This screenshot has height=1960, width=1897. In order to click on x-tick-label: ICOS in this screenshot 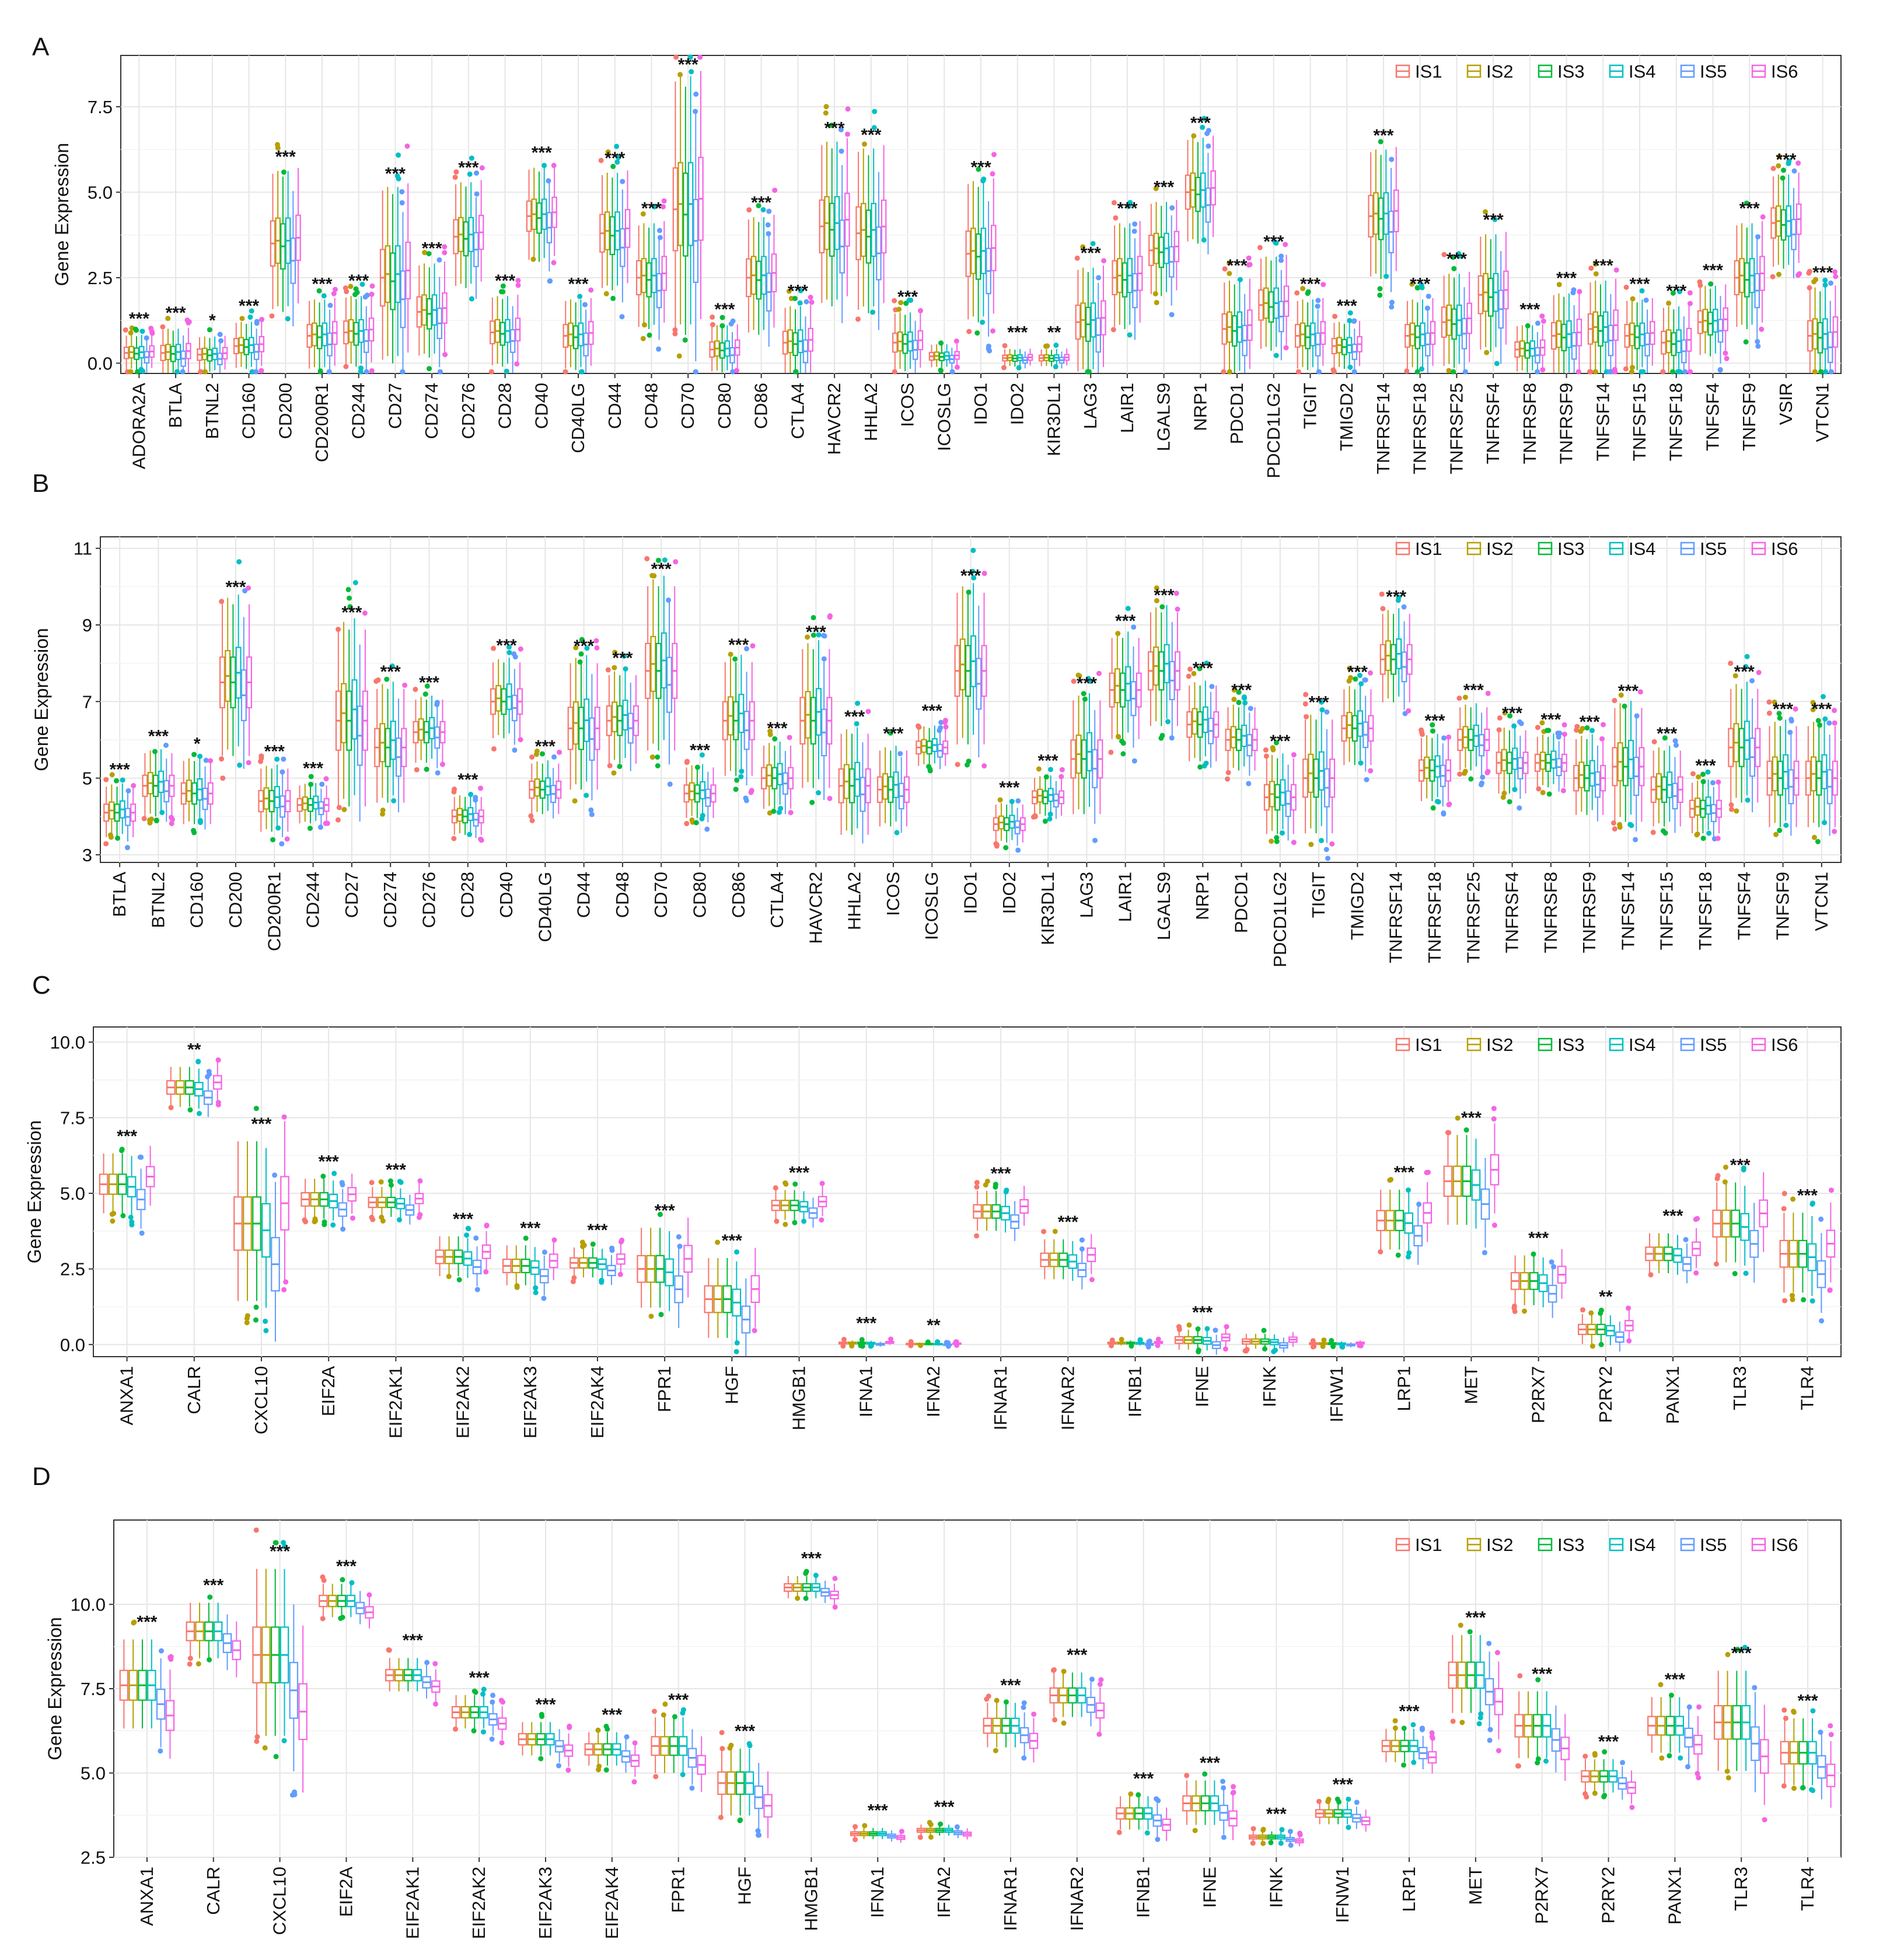, I will do `click(893, 894)`.